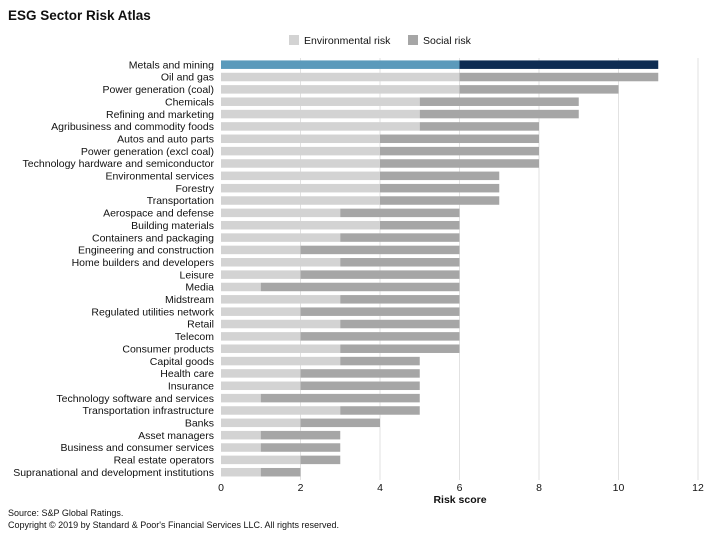 The image size is (718, 535). I want to click on category-label: Midstream, so click(189, 300).